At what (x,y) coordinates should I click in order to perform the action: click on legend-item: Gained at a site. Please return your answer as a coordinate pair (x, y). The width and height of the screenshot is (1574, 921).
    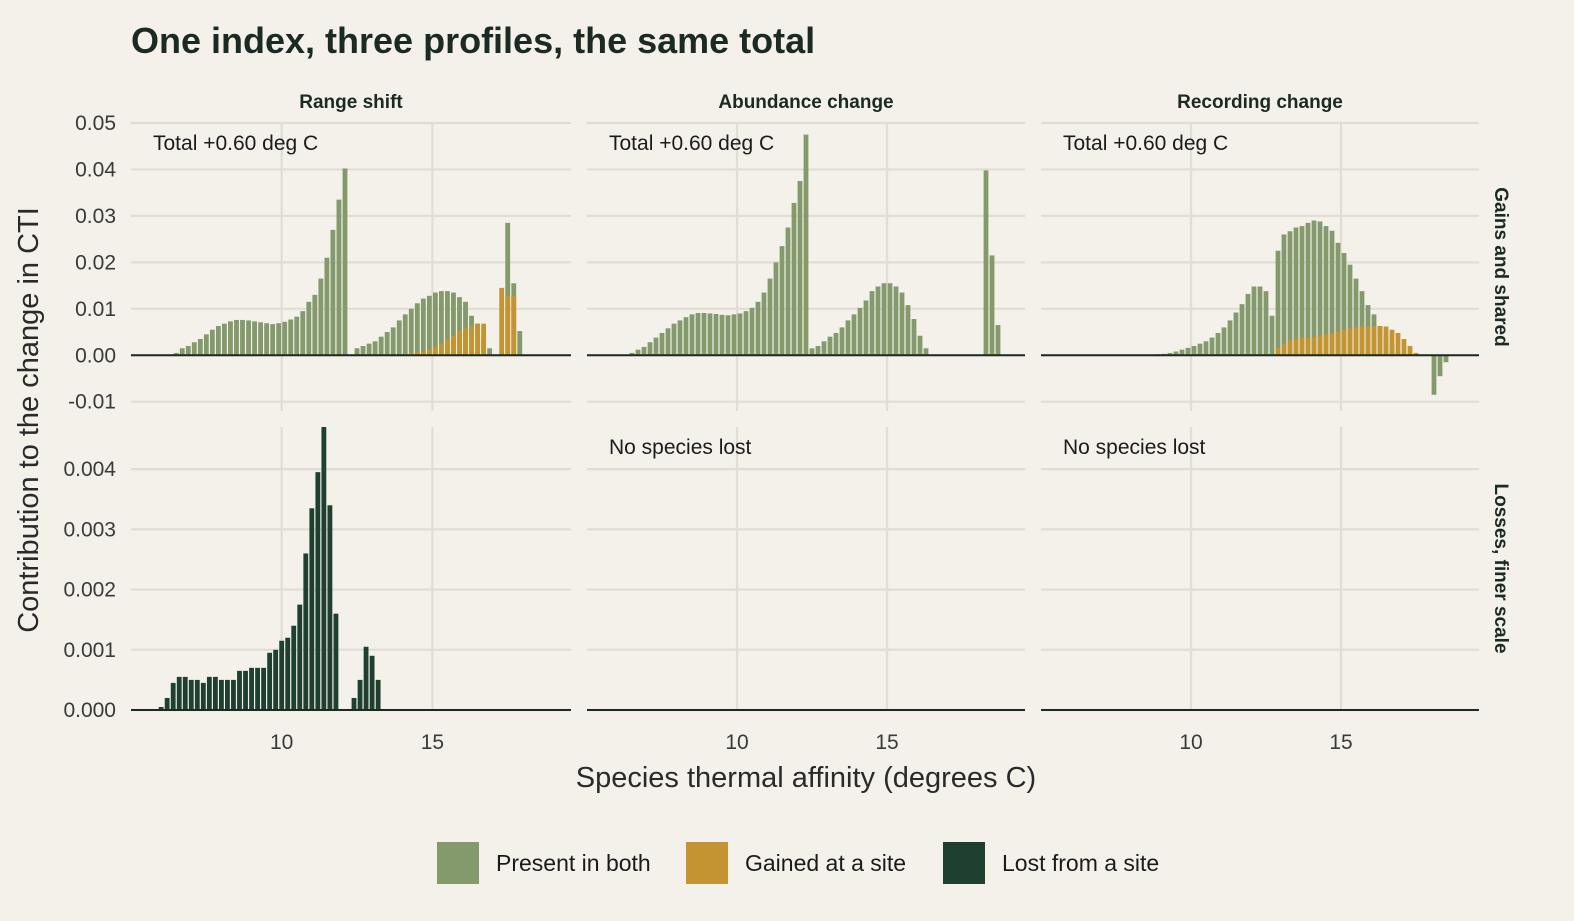
    Looking at the image, I should click on (796, 863).